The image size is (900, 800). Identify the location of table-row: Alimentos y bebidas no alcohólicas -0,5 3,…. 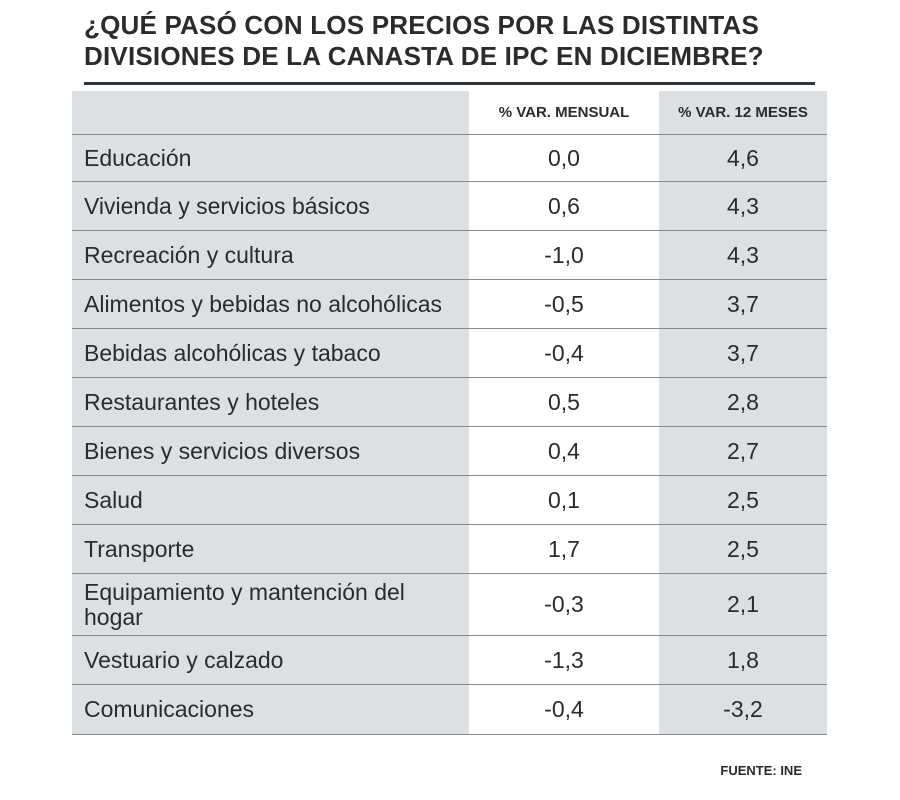
(449, 304).